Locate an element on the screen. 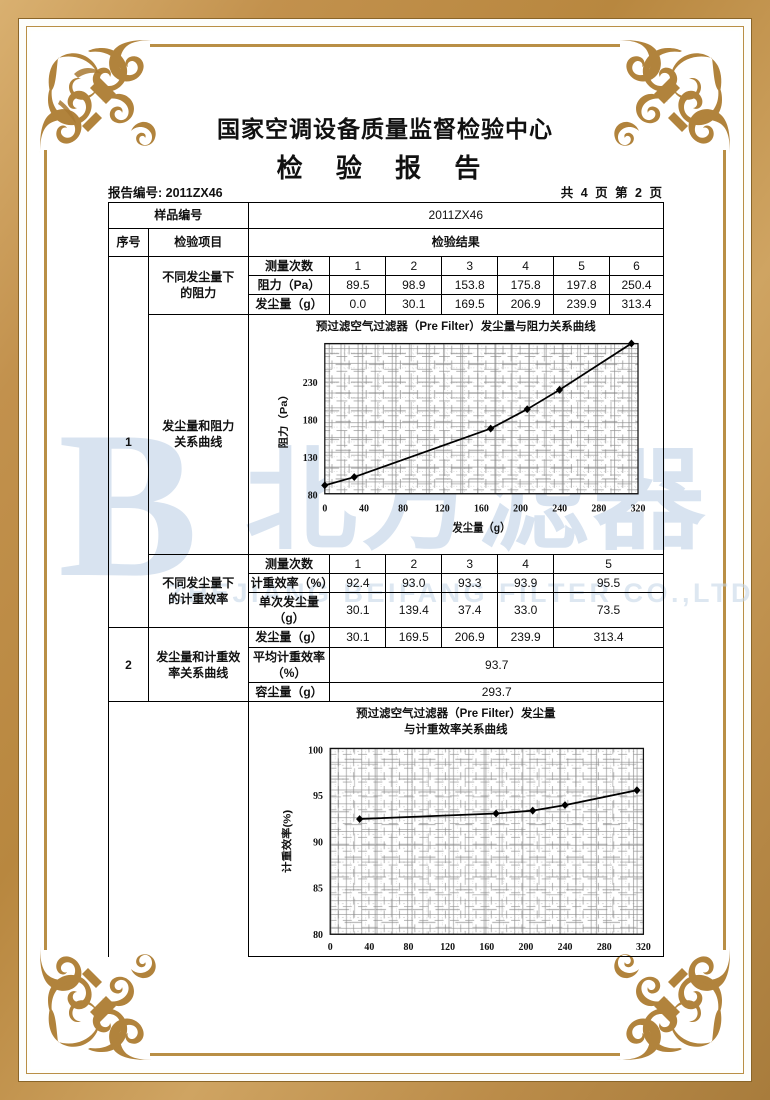  page-title: 检 验 报 告 is located at coordinates (385, 168).